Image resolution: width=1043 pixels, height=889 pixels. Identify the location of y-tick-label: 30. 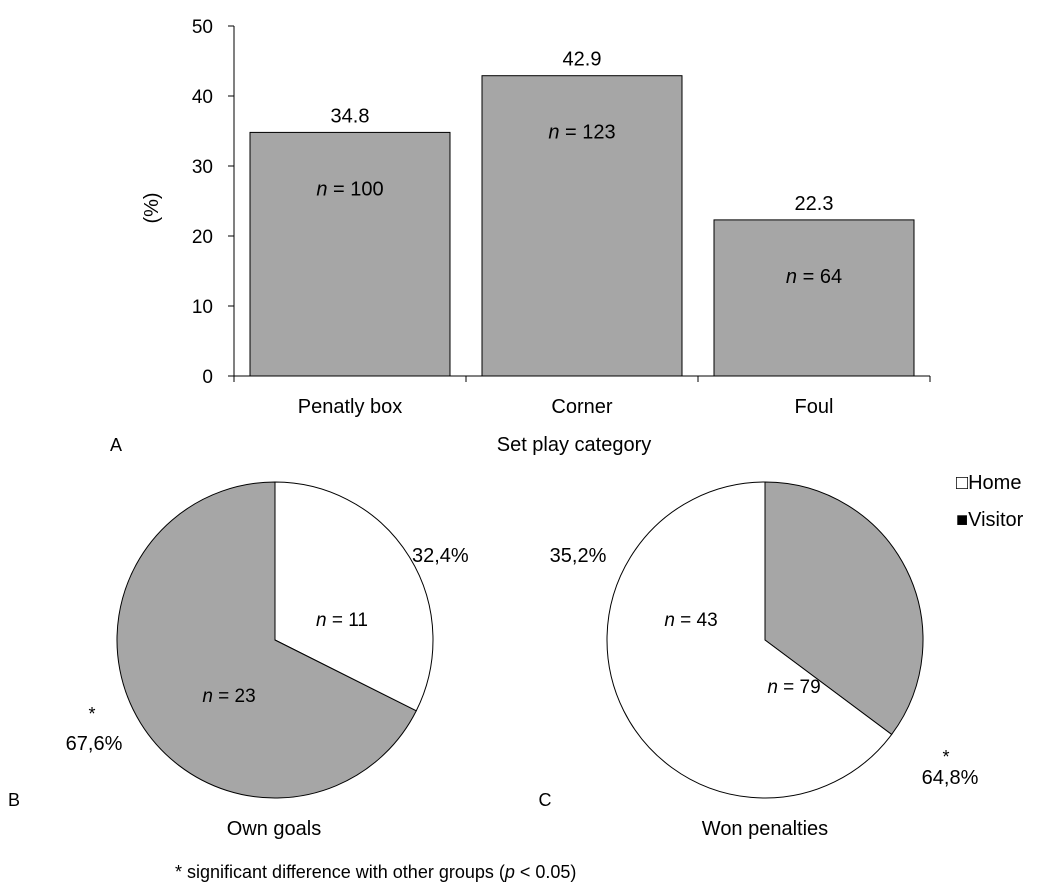
(202, 167).